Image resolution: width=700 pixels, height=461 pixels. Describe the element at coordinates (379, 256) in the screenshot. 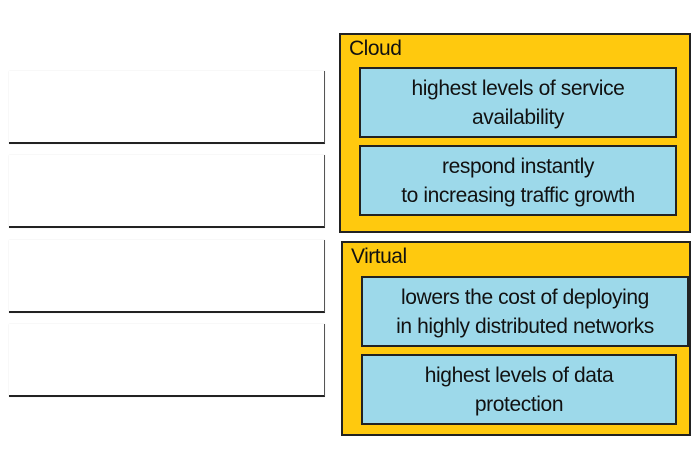

I see `virtual-title: Virtual` at that location.